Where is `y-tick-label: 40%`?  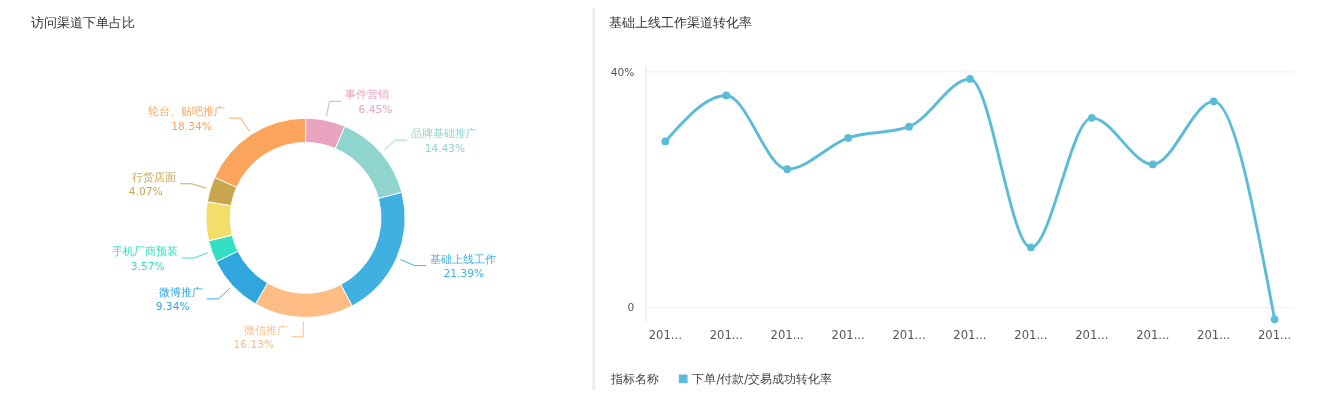 y-tick-label: 40% is located at coordinates (622, 72).